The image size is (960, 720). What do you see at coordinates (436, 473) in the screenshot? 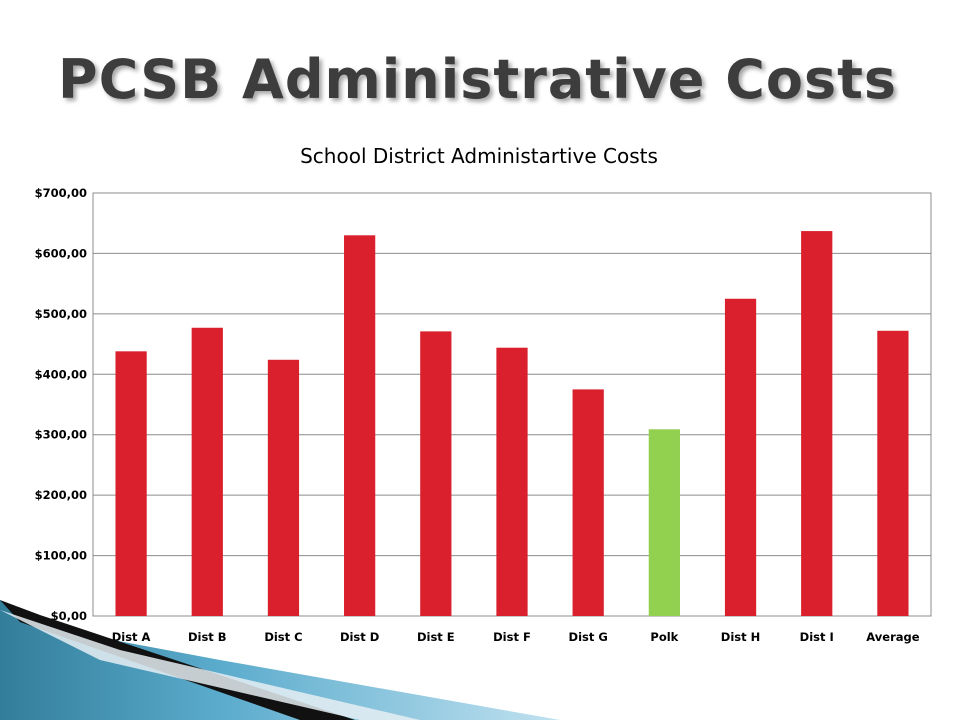
I see `bar-dist-e` at bounding box center [436, 473].